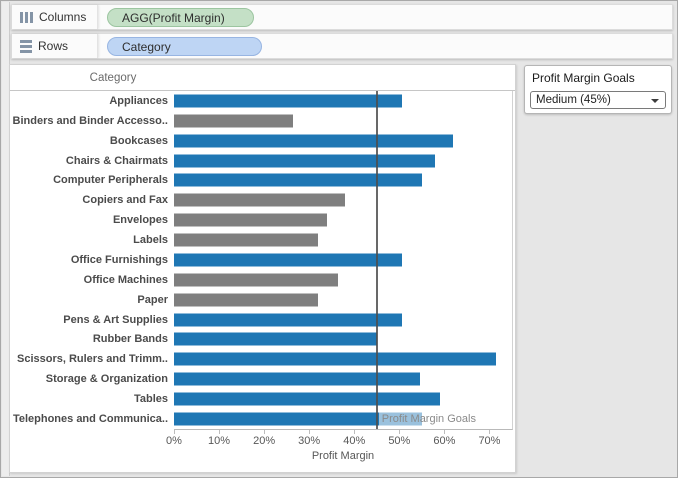 The width and height of the screenshot is (678, 478). I want to click on goal-card-title: Profit Margin Goals, so click(583, 78).